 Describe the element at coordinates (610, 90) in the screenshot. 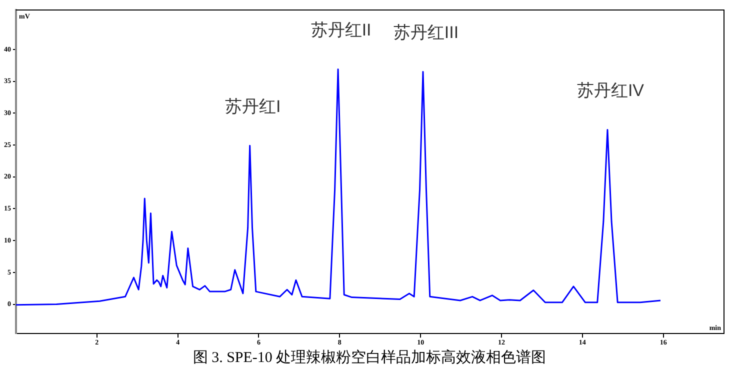

I see `annotation: 苏丹红IV` at that location.